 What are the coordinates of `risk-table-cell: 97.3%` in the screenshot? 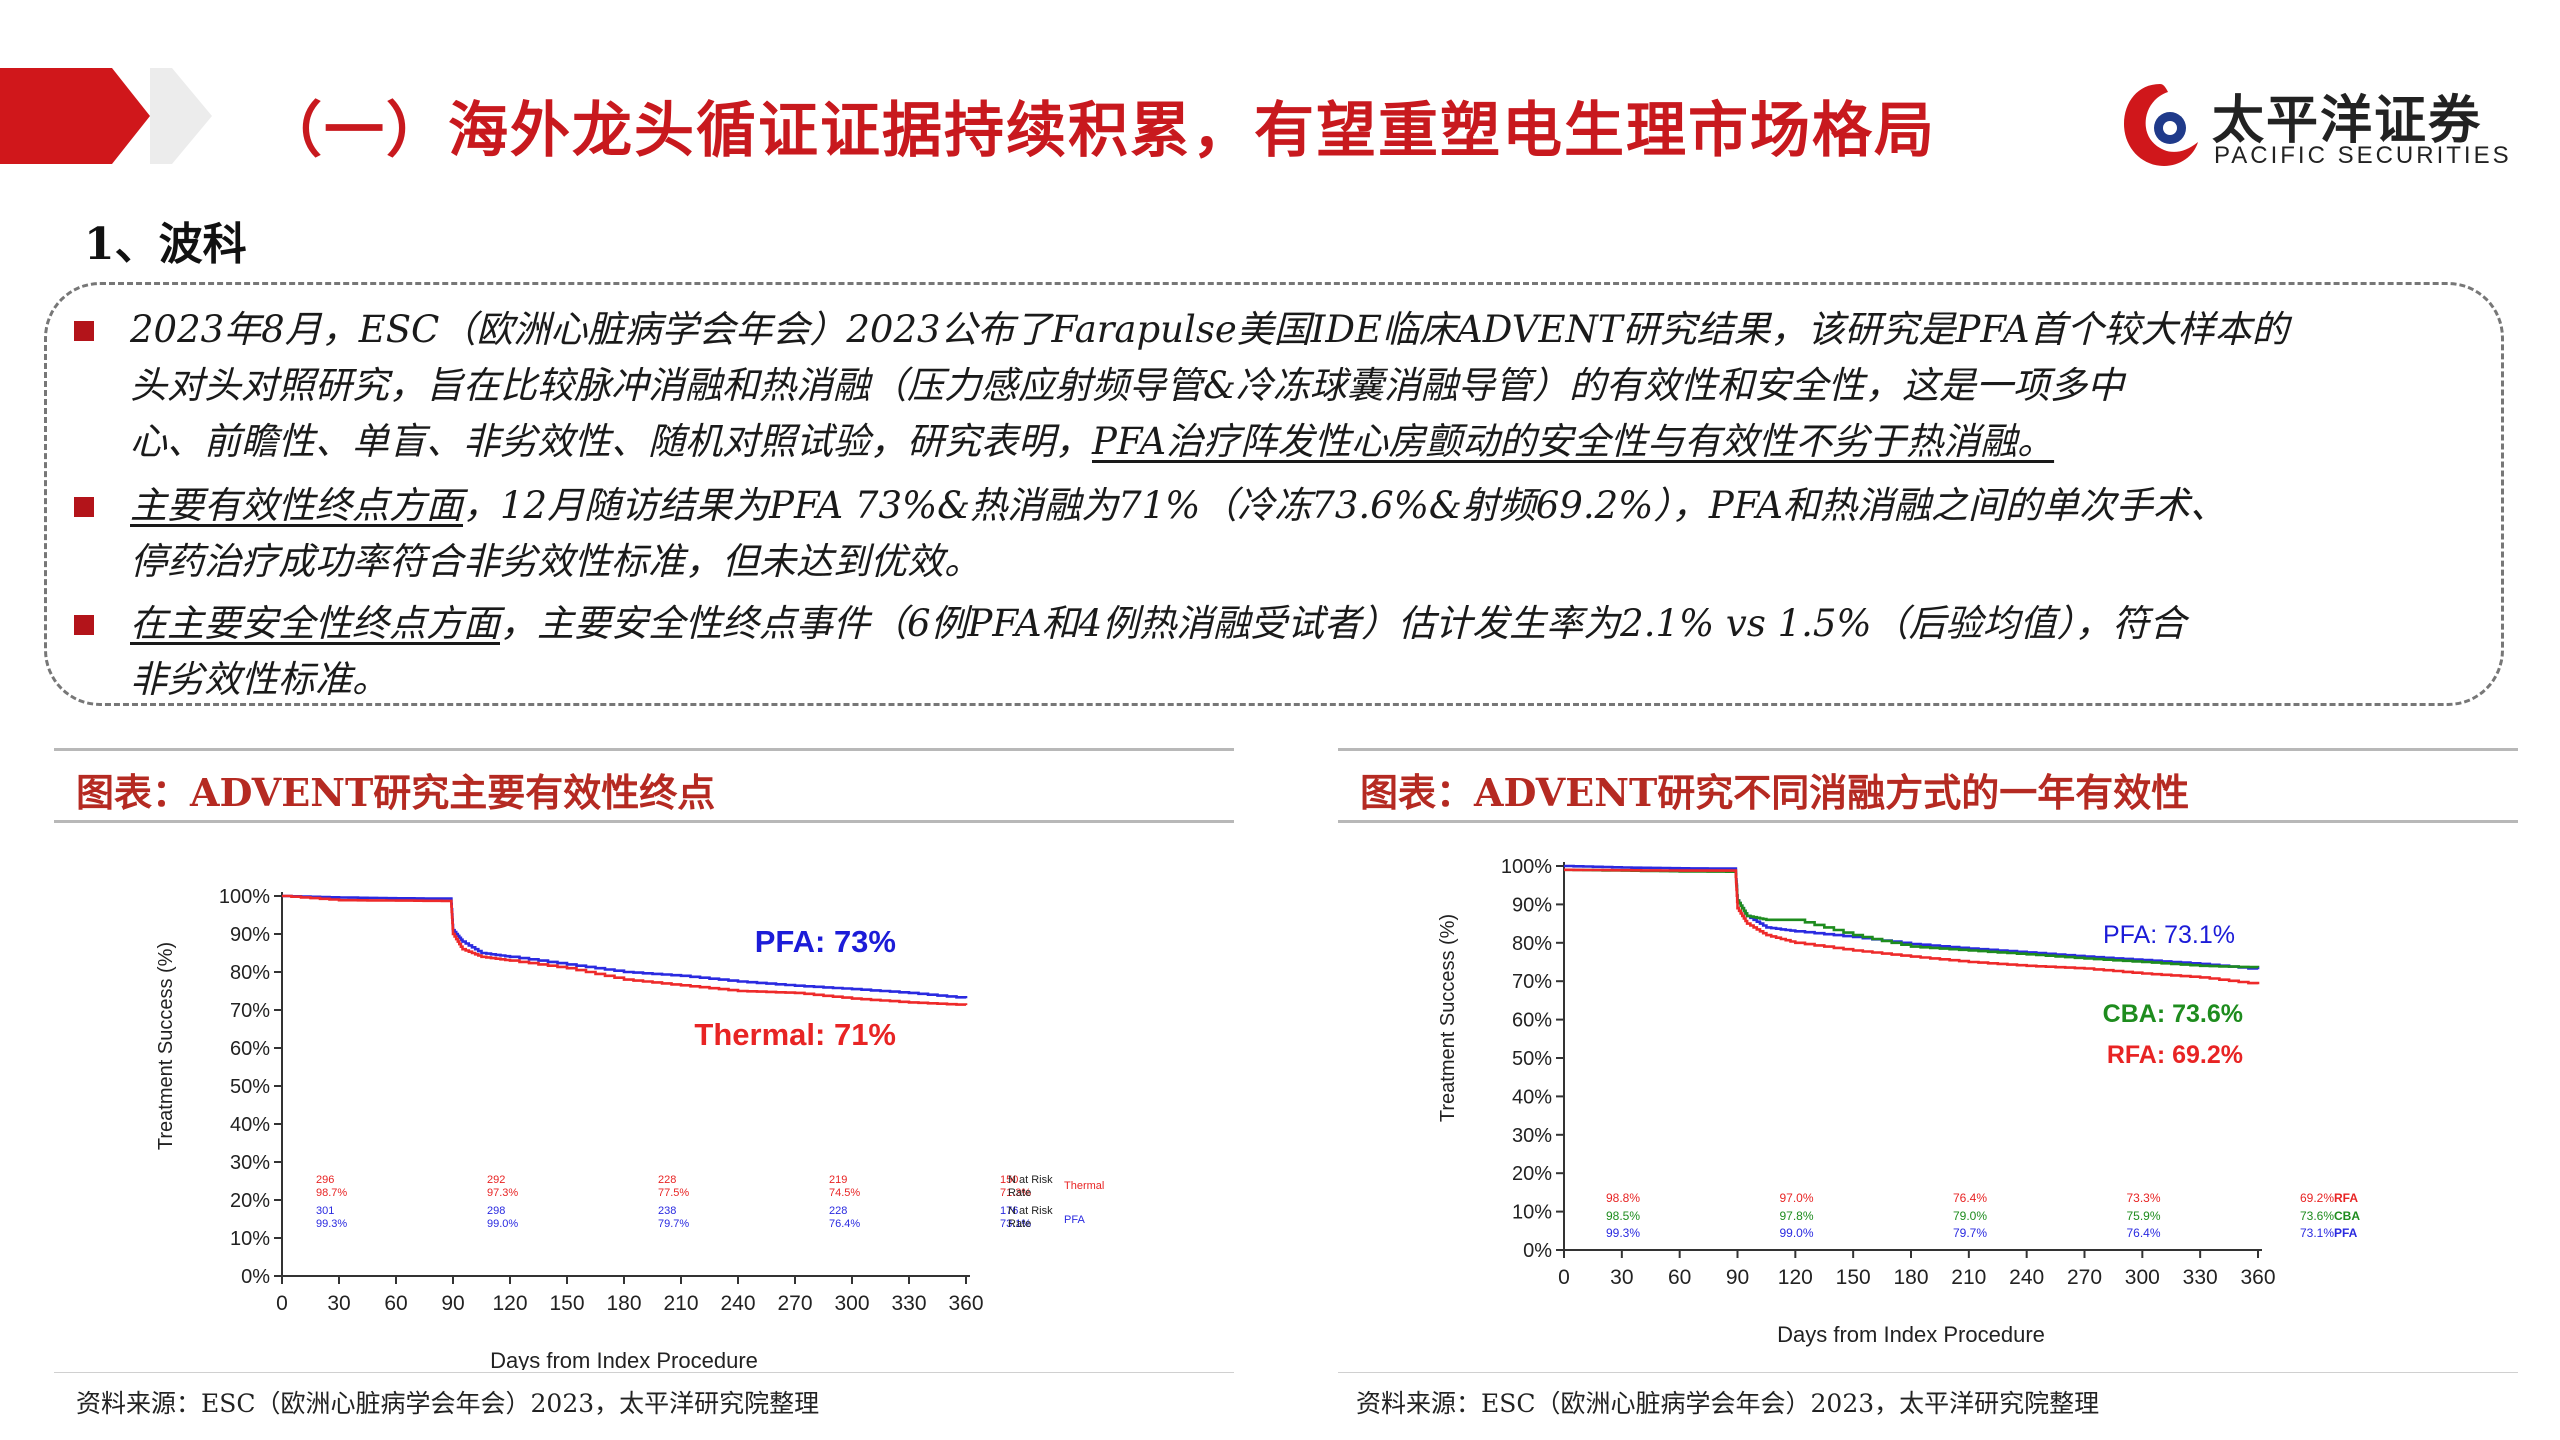 It's located at (502, 1193).